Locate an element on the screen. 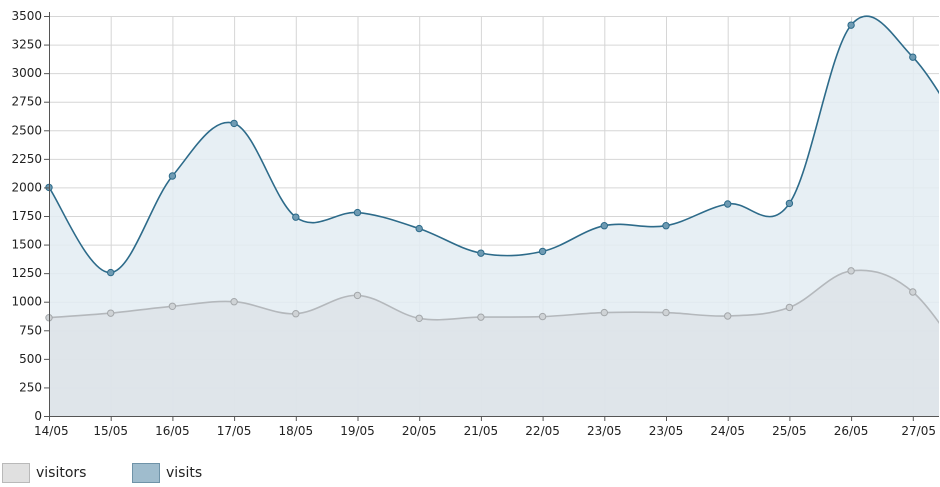 This screenshot has height=487, width=940. legend: visitors visits is located at coordinates (470, 473).